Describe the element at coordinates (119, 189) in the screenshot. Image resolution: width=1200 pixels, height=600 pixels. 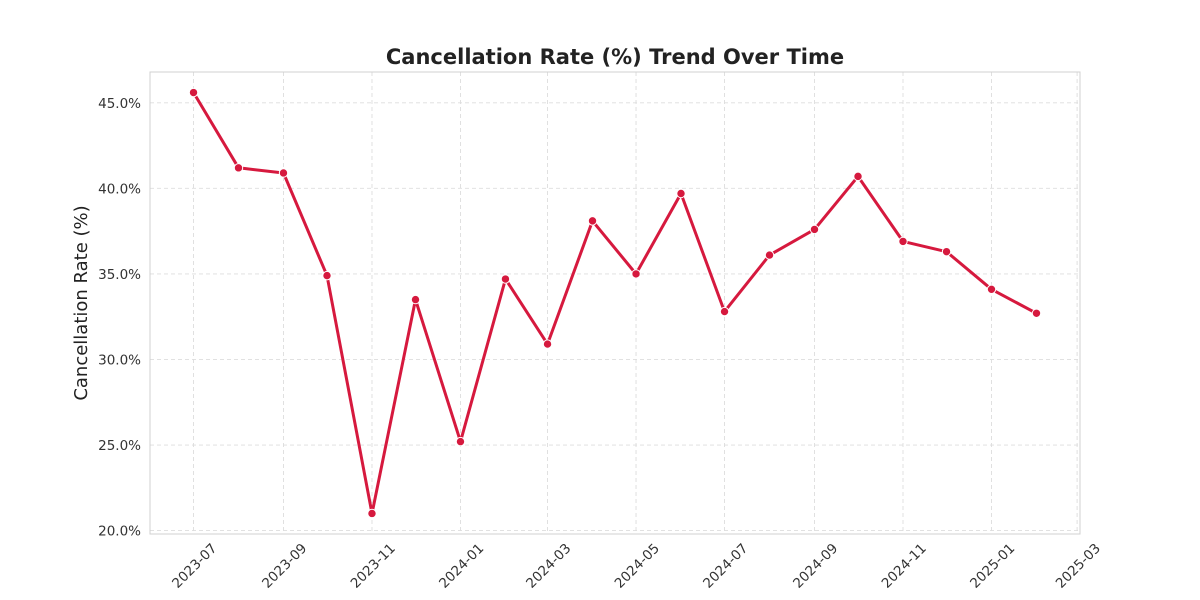
I see `y-tick-label: 40.0%` at that location.